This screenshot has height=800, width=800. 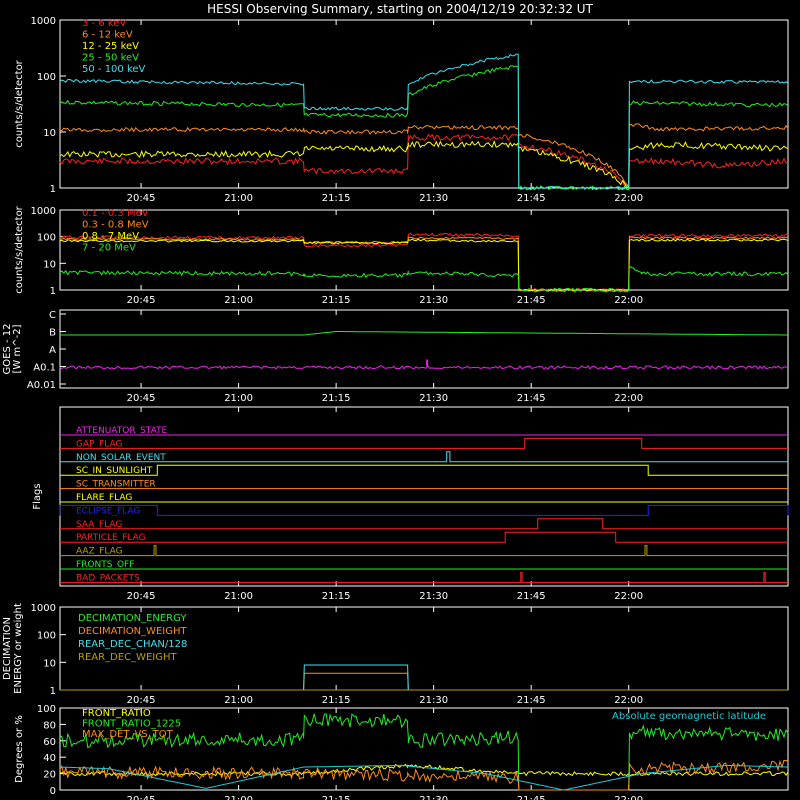 I want to click on y-tick-label: 60, so click(x=49, y=742).